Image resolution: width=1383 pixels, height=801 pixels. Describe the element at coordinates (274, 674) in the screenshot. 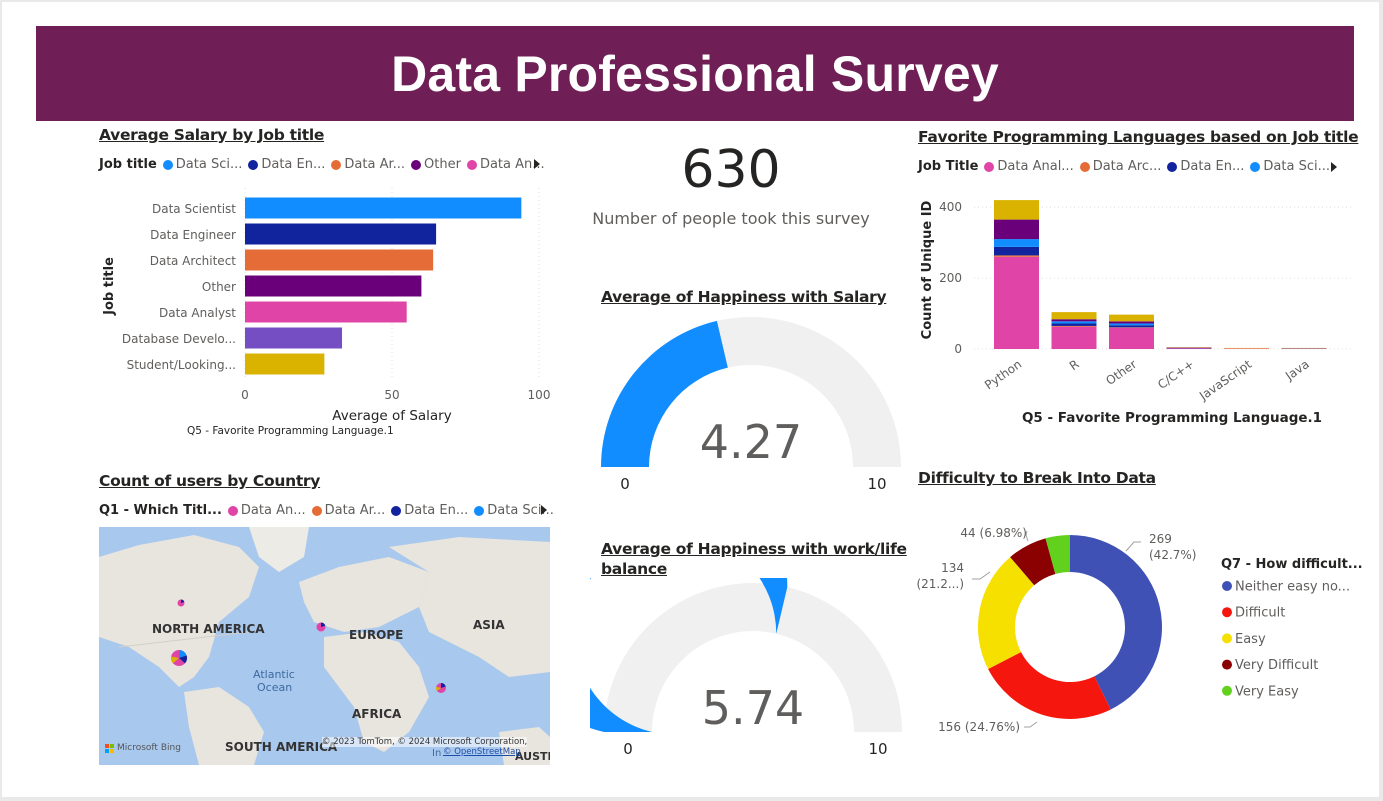

I see `map-label-atlantic: Atlantic` at that location.